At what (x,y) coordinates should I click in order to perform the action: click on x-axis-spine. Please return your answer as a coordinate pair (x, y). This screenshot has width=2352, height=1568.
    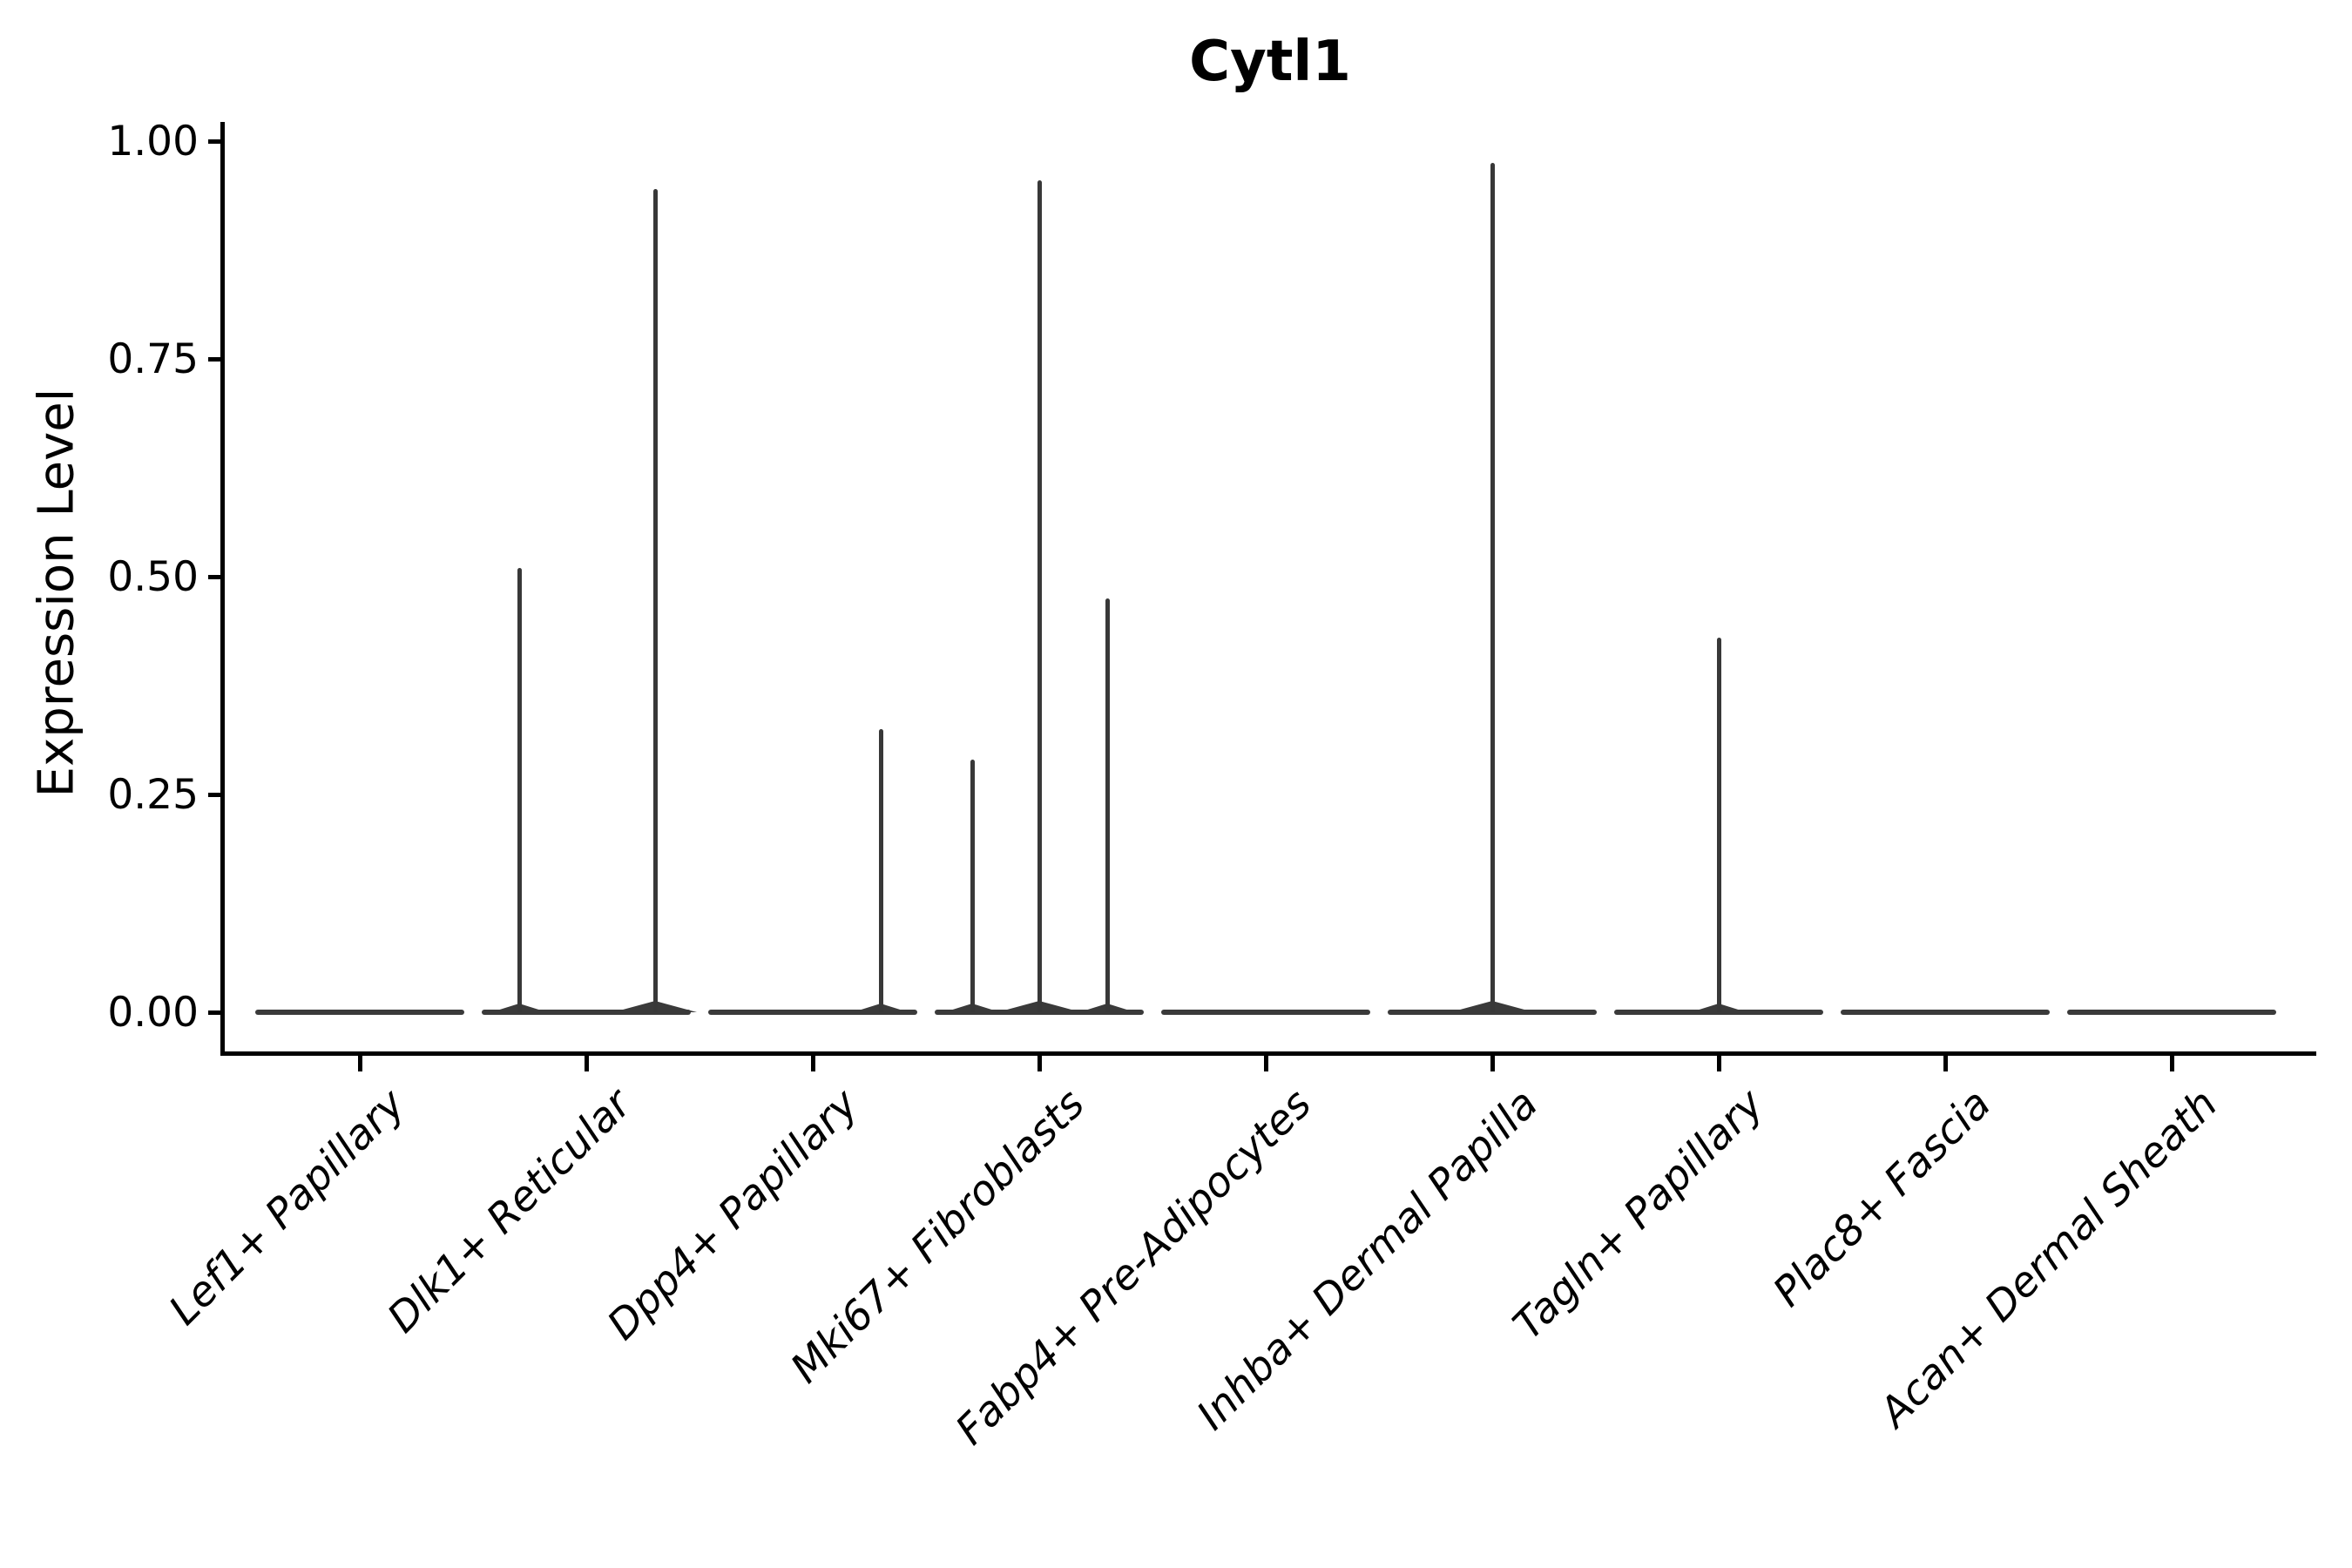
    Looking at the image, I should click on (1268, 1054).